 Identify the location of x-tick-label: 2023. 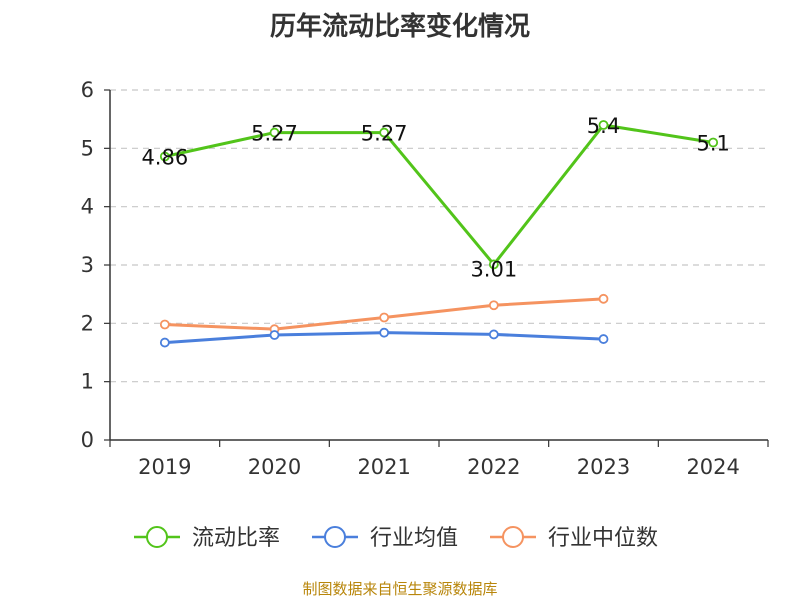
(603, 467).